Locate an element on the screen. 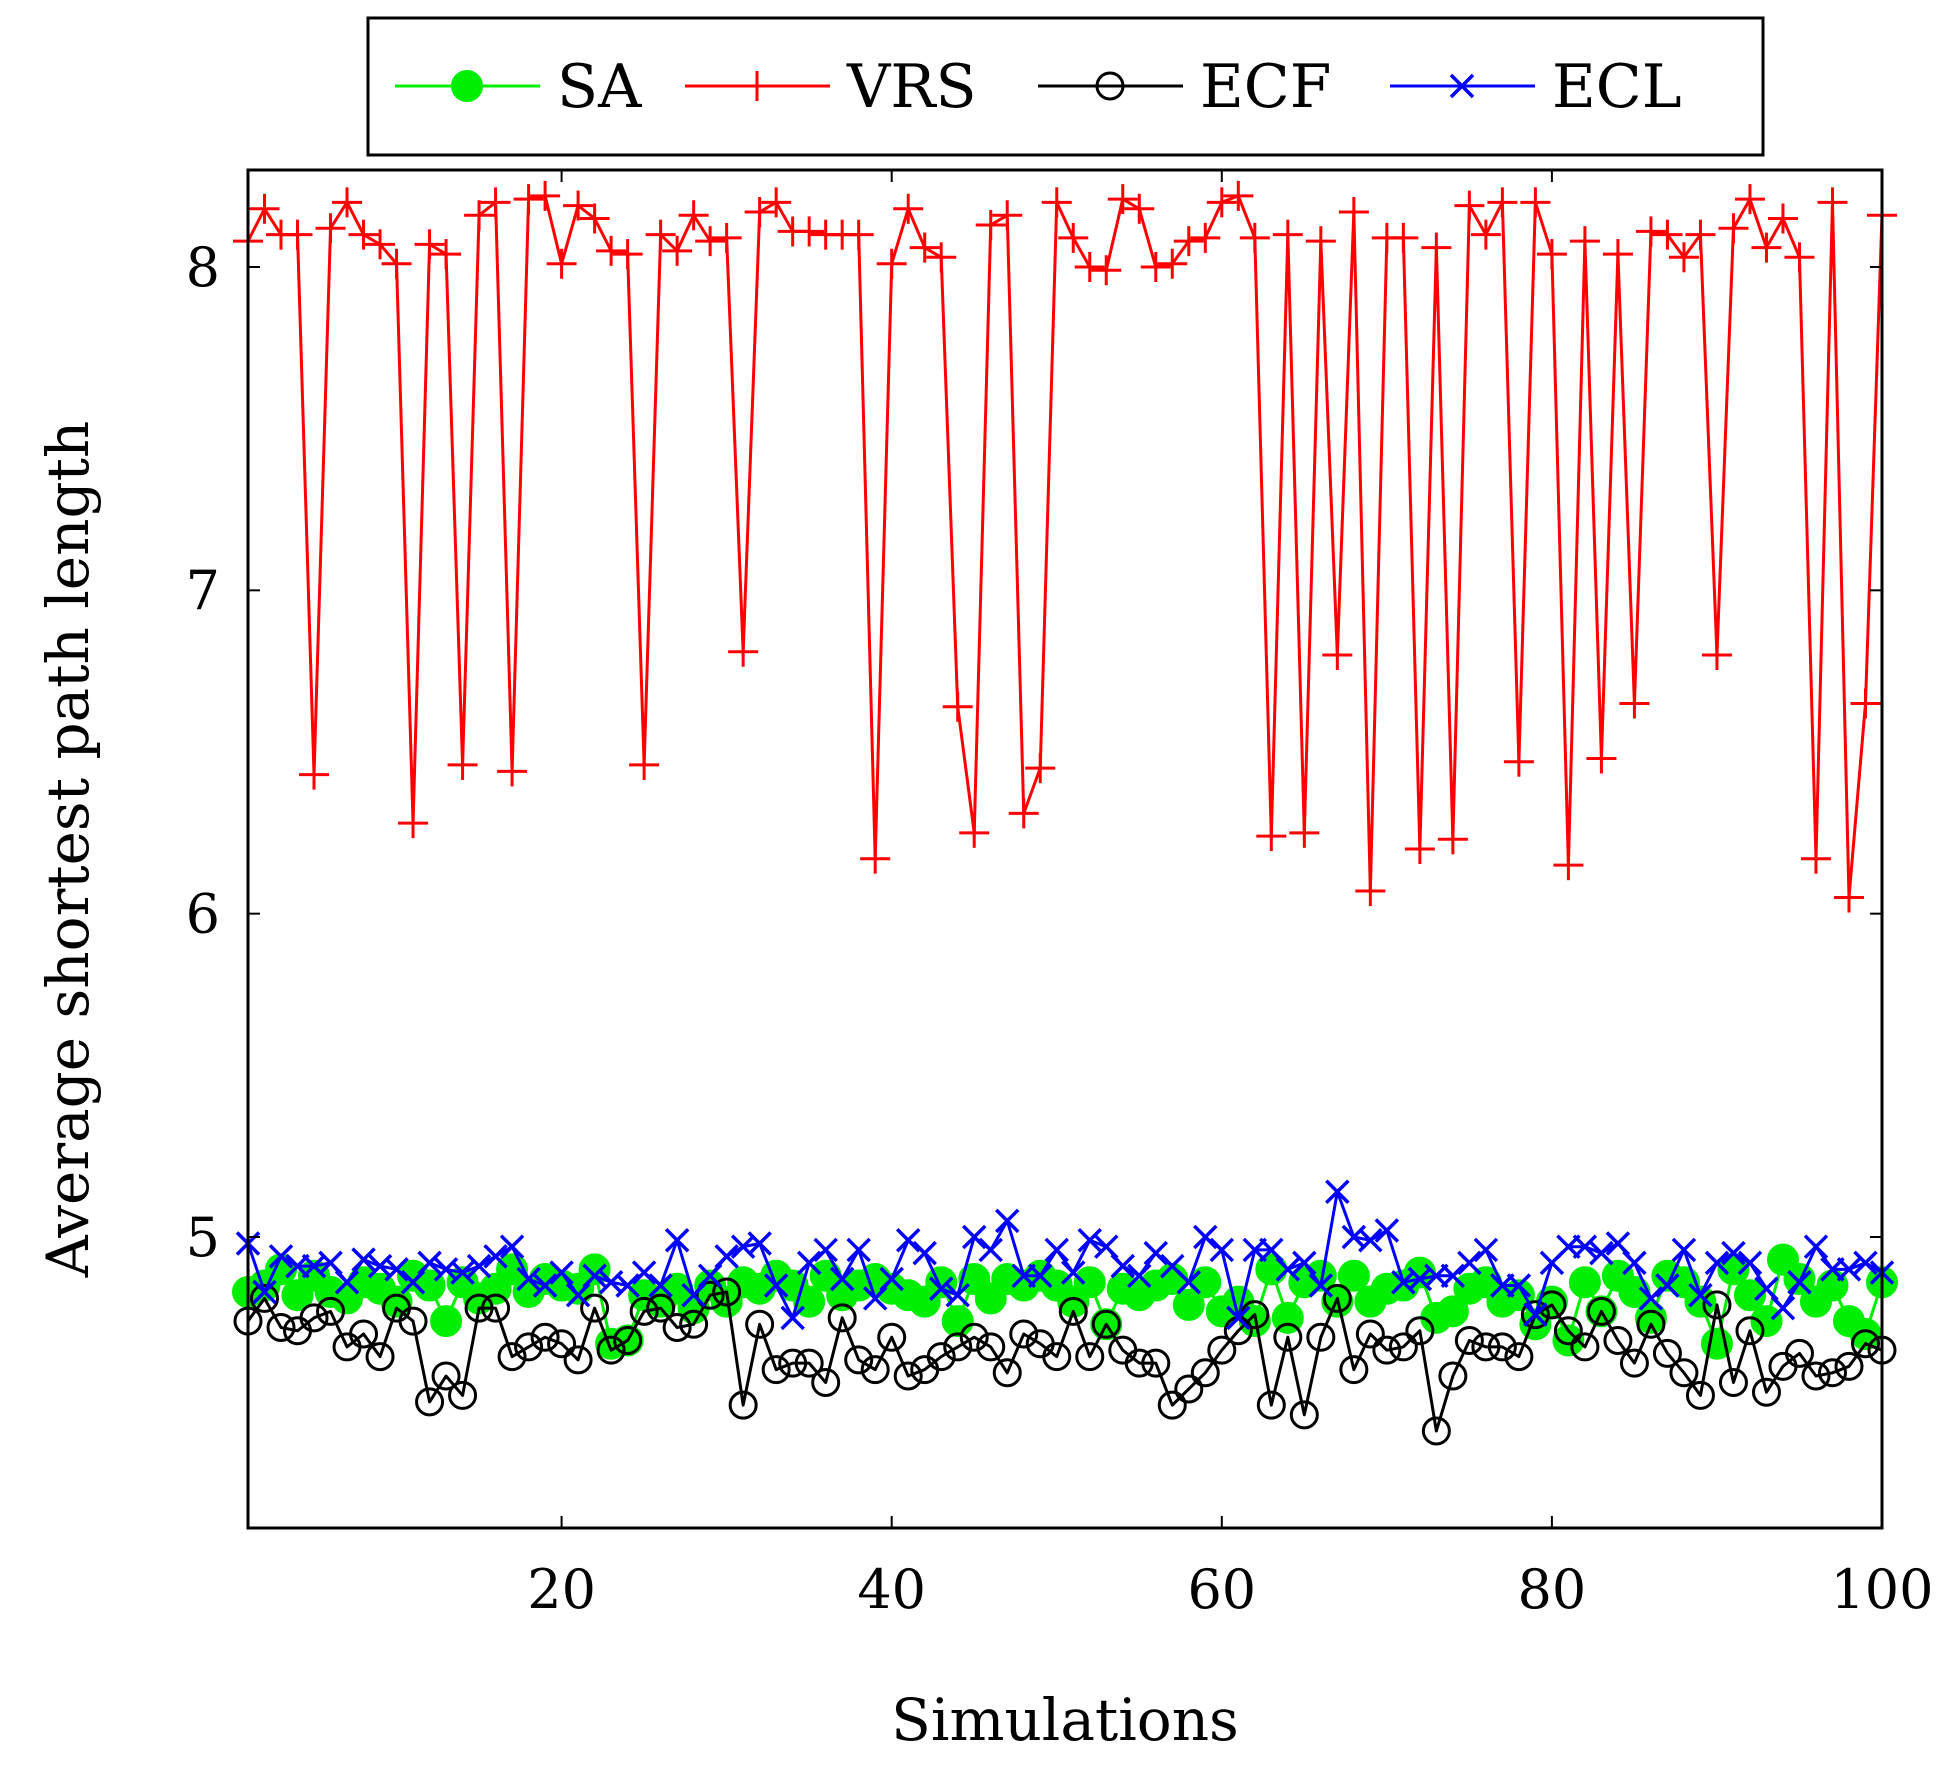 This screenshot has height=1767, width=1960. legend-marker-ecl is located at coordinates (1462, 86).